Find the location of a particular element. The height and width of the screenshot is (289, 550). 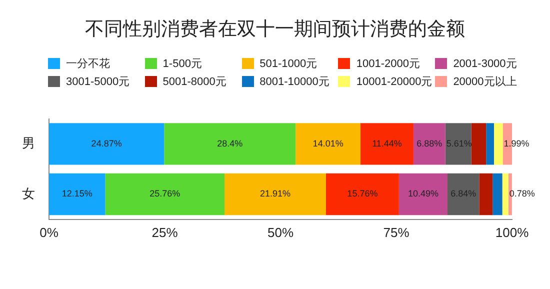

x-tick-label: 50% is located at coordinates (280, 232).